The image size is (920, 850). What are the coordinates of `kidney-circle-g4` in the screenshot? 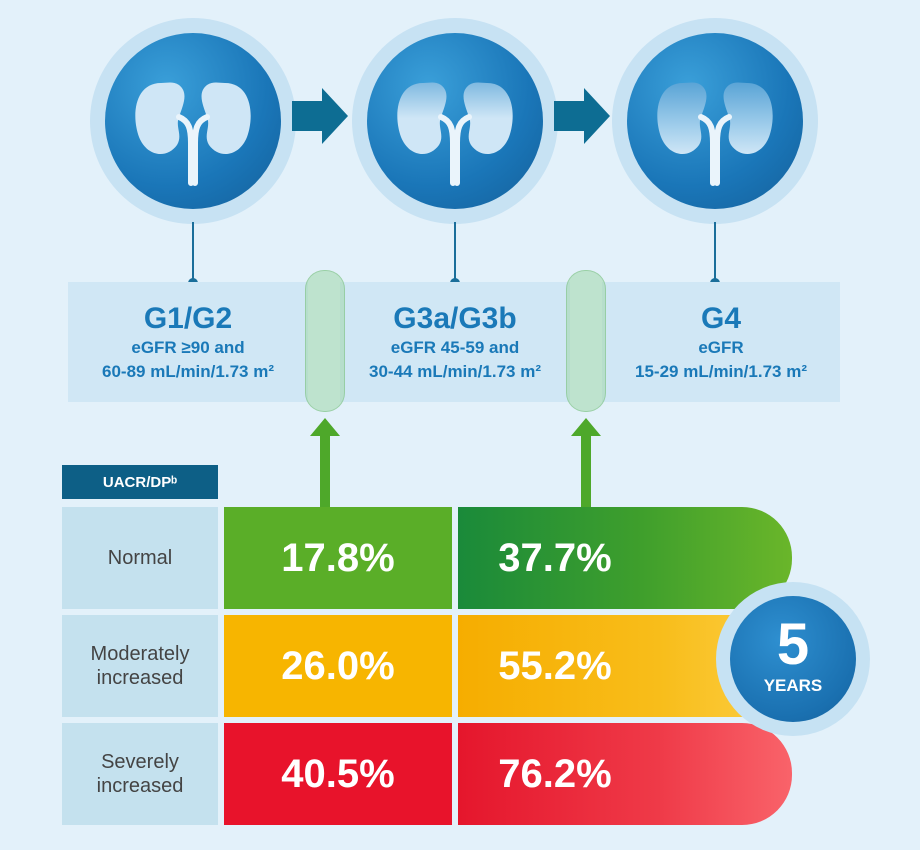 It's located at (715, 121).